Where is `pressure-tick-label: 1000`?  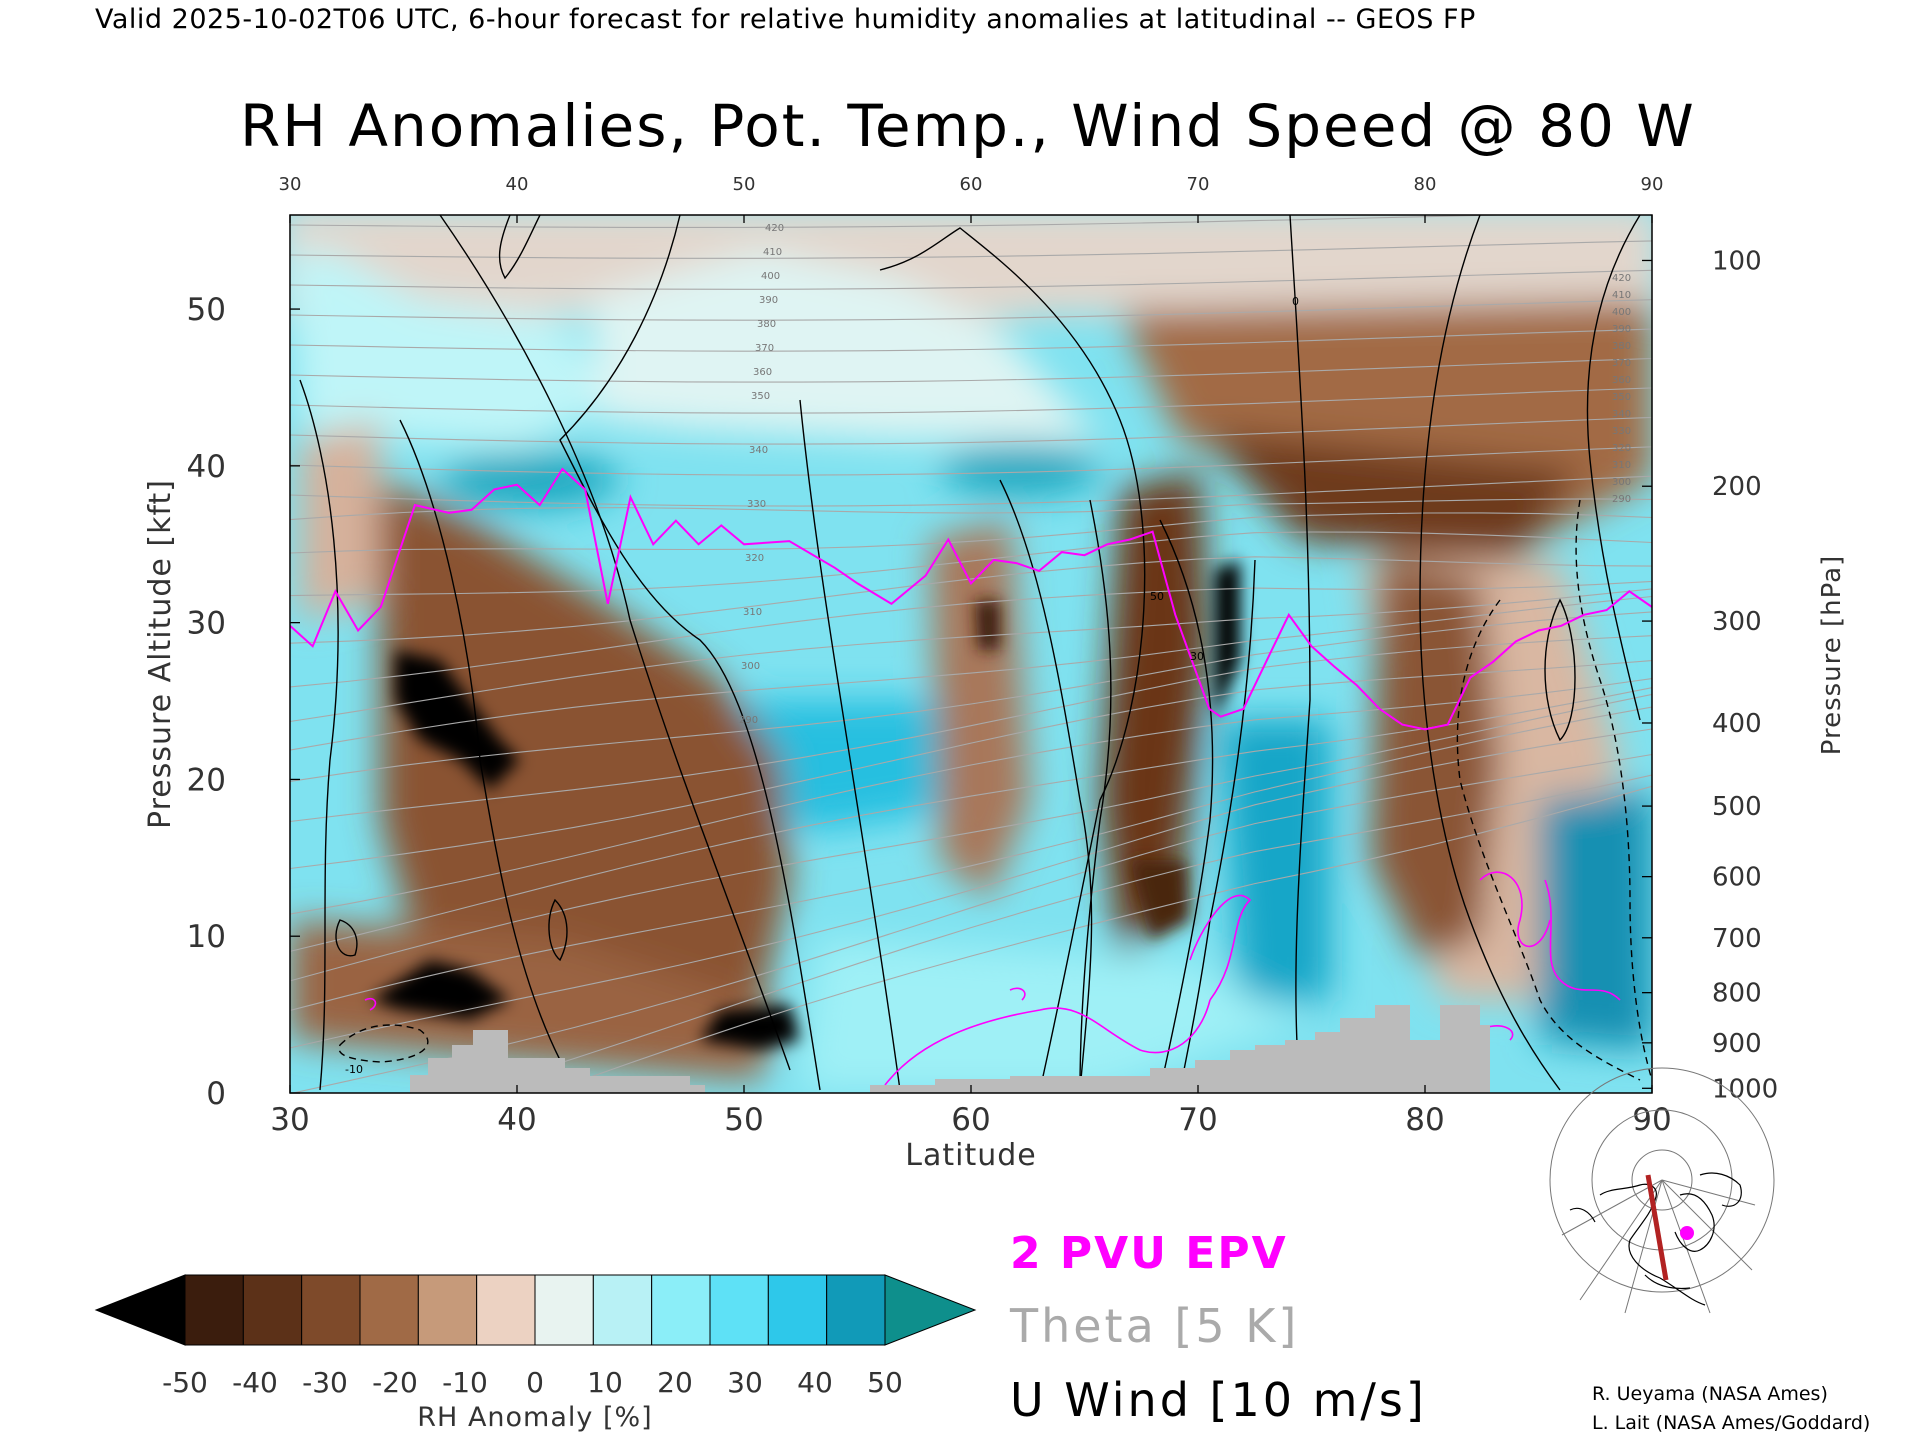 pressure-tick-label: 1000 is located at coordinates (1745, 1089).